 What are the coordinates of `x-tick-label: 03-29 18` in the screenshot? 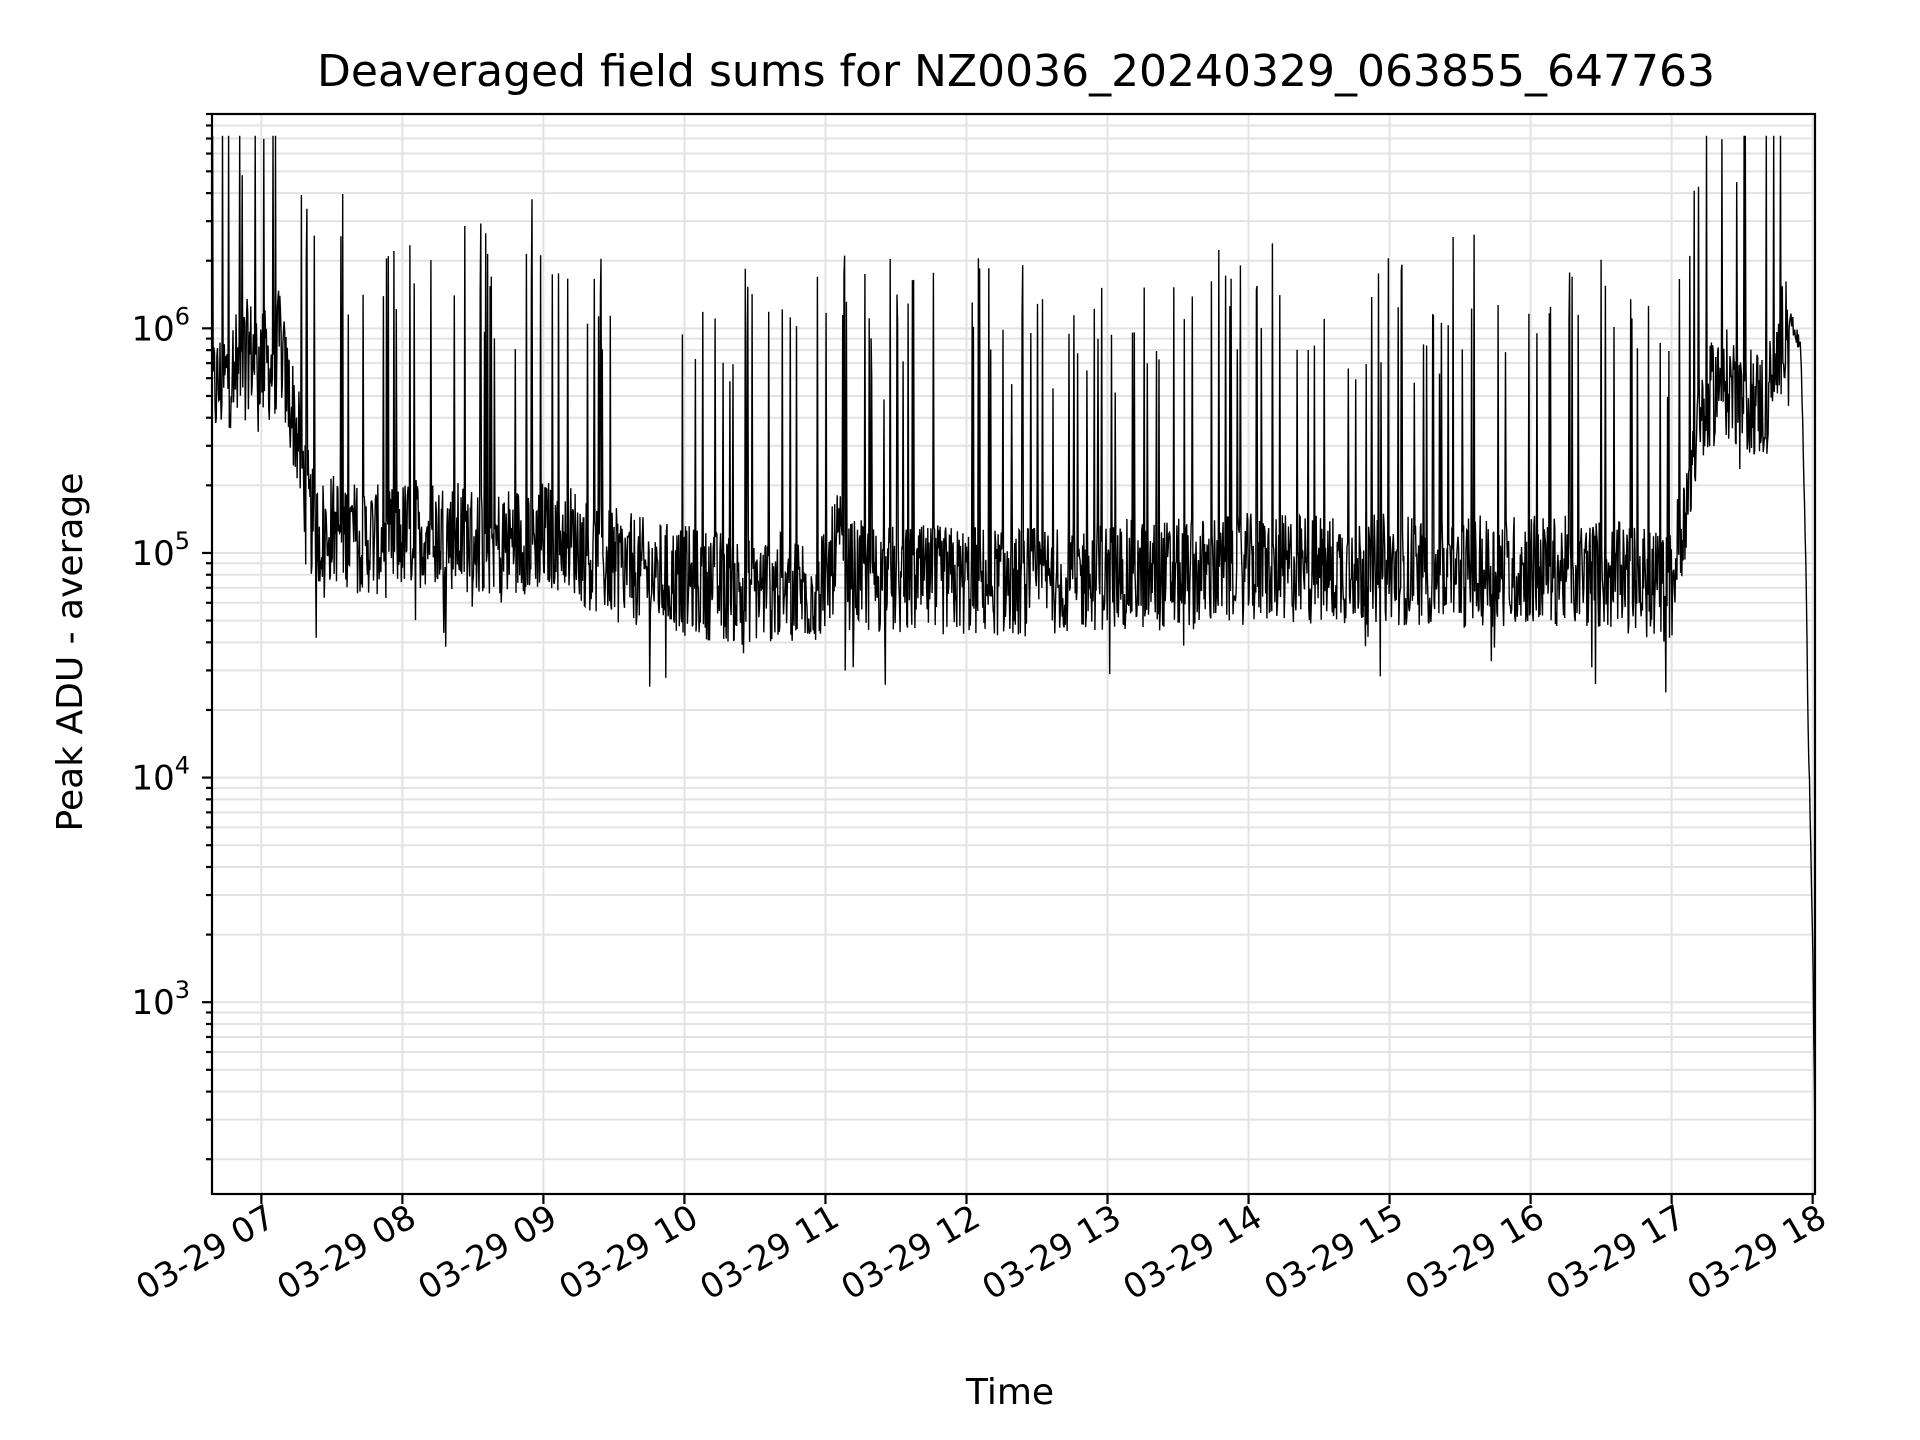 It's located at (1757, 1252).